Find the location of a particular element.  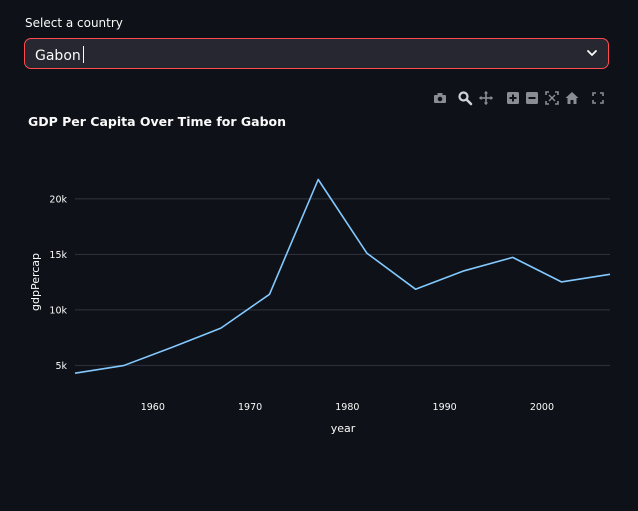

x-tick-label: 1990 is located at coordinates (445, 407).